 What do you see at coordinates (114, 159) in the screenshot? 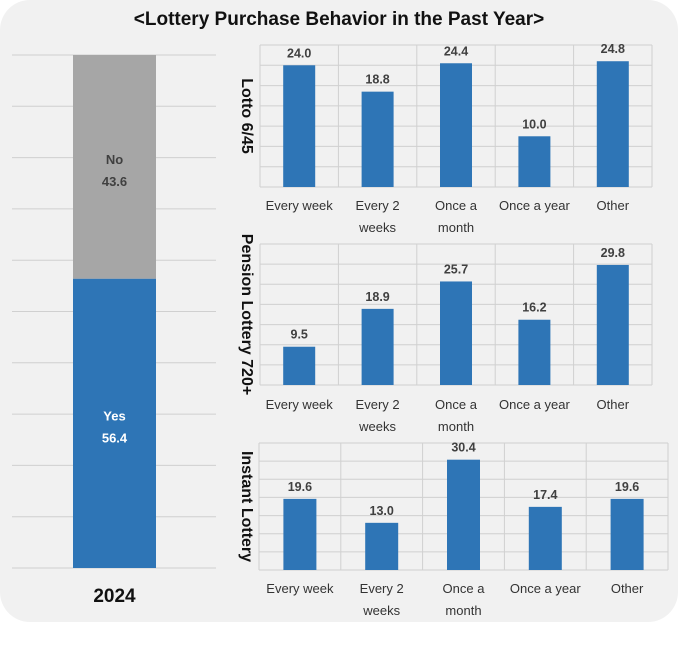
I see `segment-label: No` at bounding box center [114, 159].